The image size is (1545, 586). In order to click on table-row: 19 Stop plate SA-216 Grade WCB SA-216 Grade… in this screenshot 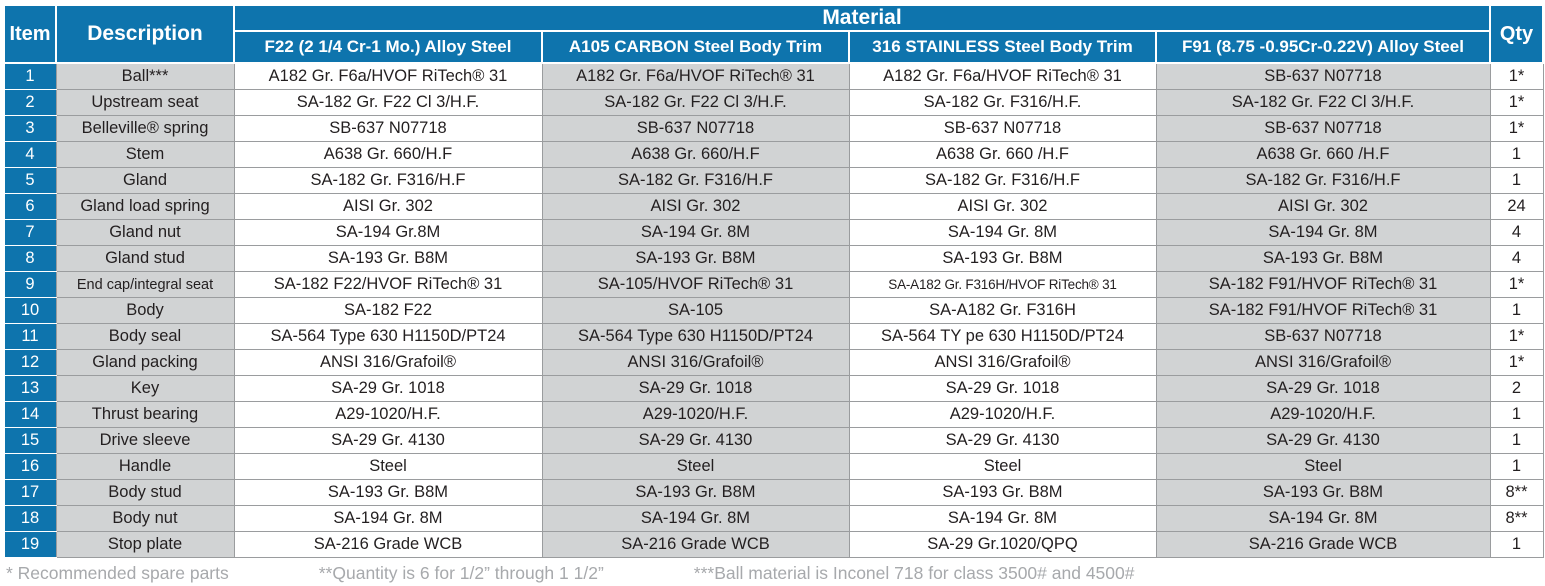, I will do `click(773, 544)`.